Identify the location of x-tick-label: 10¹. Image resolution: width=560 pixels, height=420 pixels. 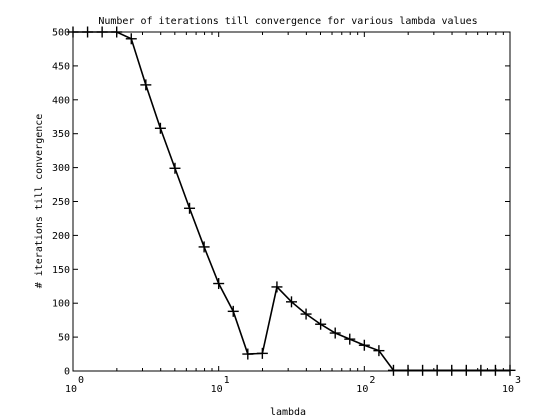
(220, 385).